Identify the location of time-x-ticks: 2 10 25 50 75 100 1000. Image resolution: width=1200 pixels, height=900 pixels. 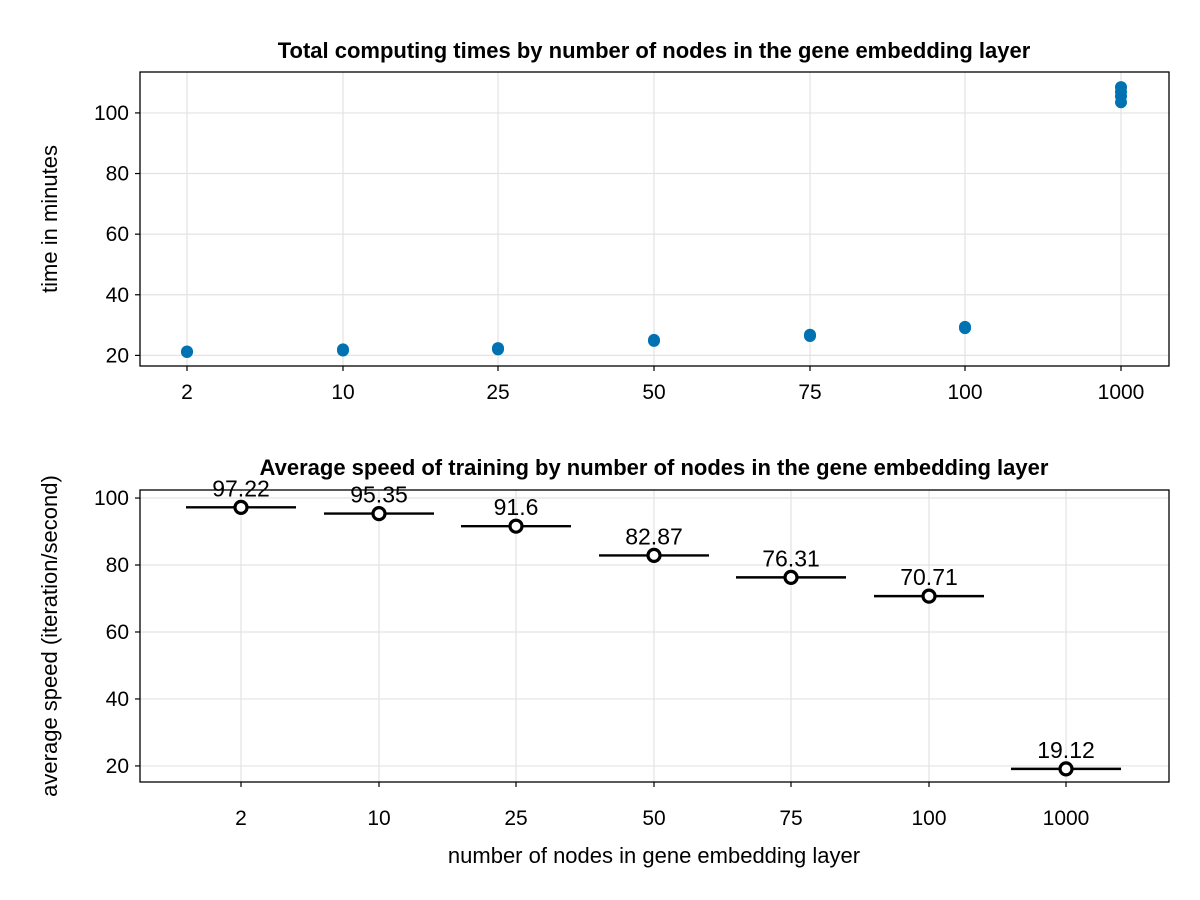
(662, 385).